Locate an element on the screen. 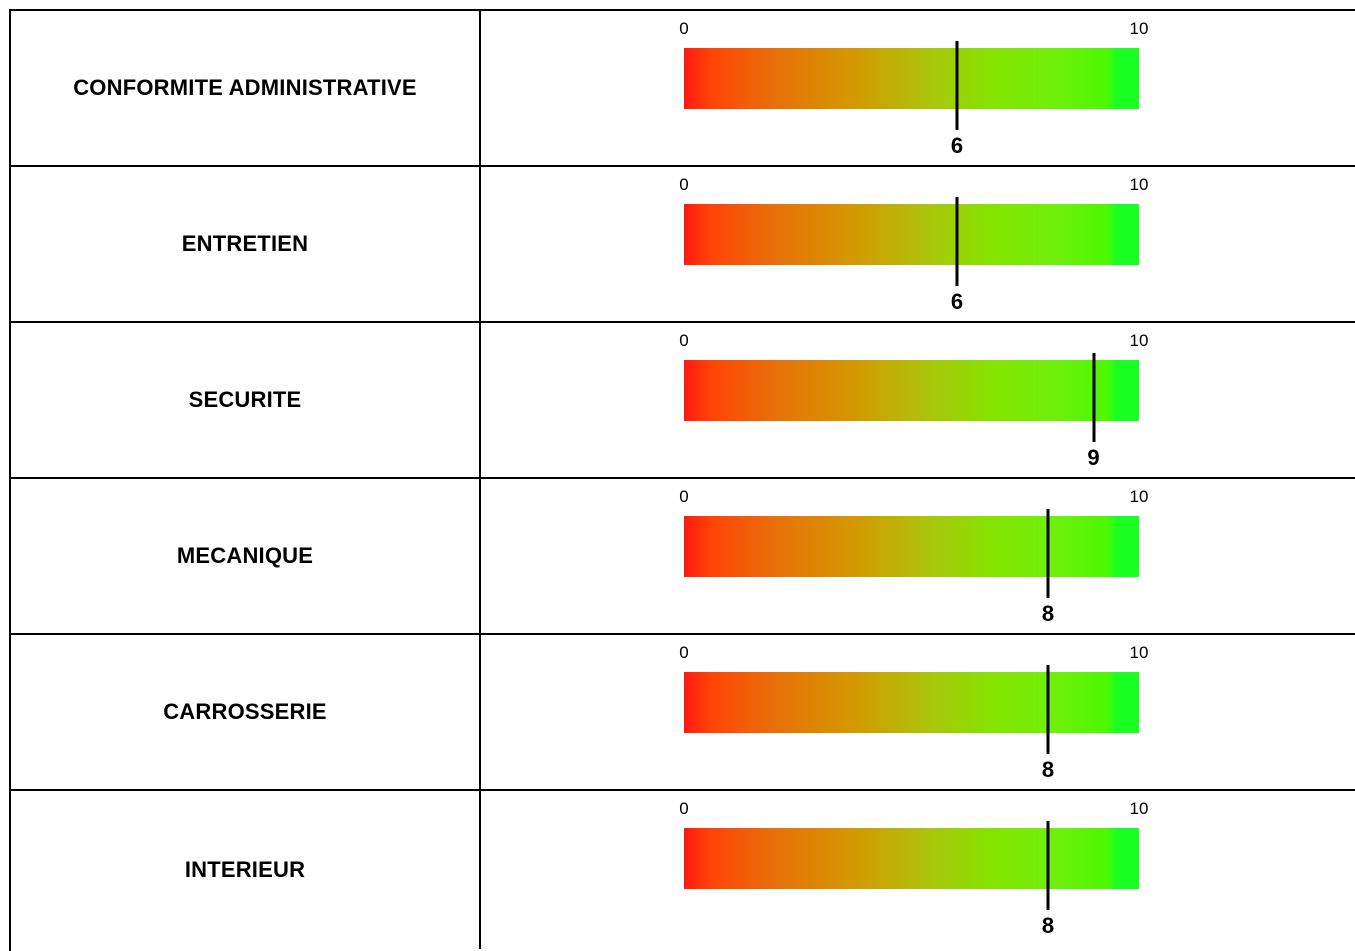 This screenshot has width=1355, height=951. category-label: INTERIEUR is located at coordinates (245, 870).